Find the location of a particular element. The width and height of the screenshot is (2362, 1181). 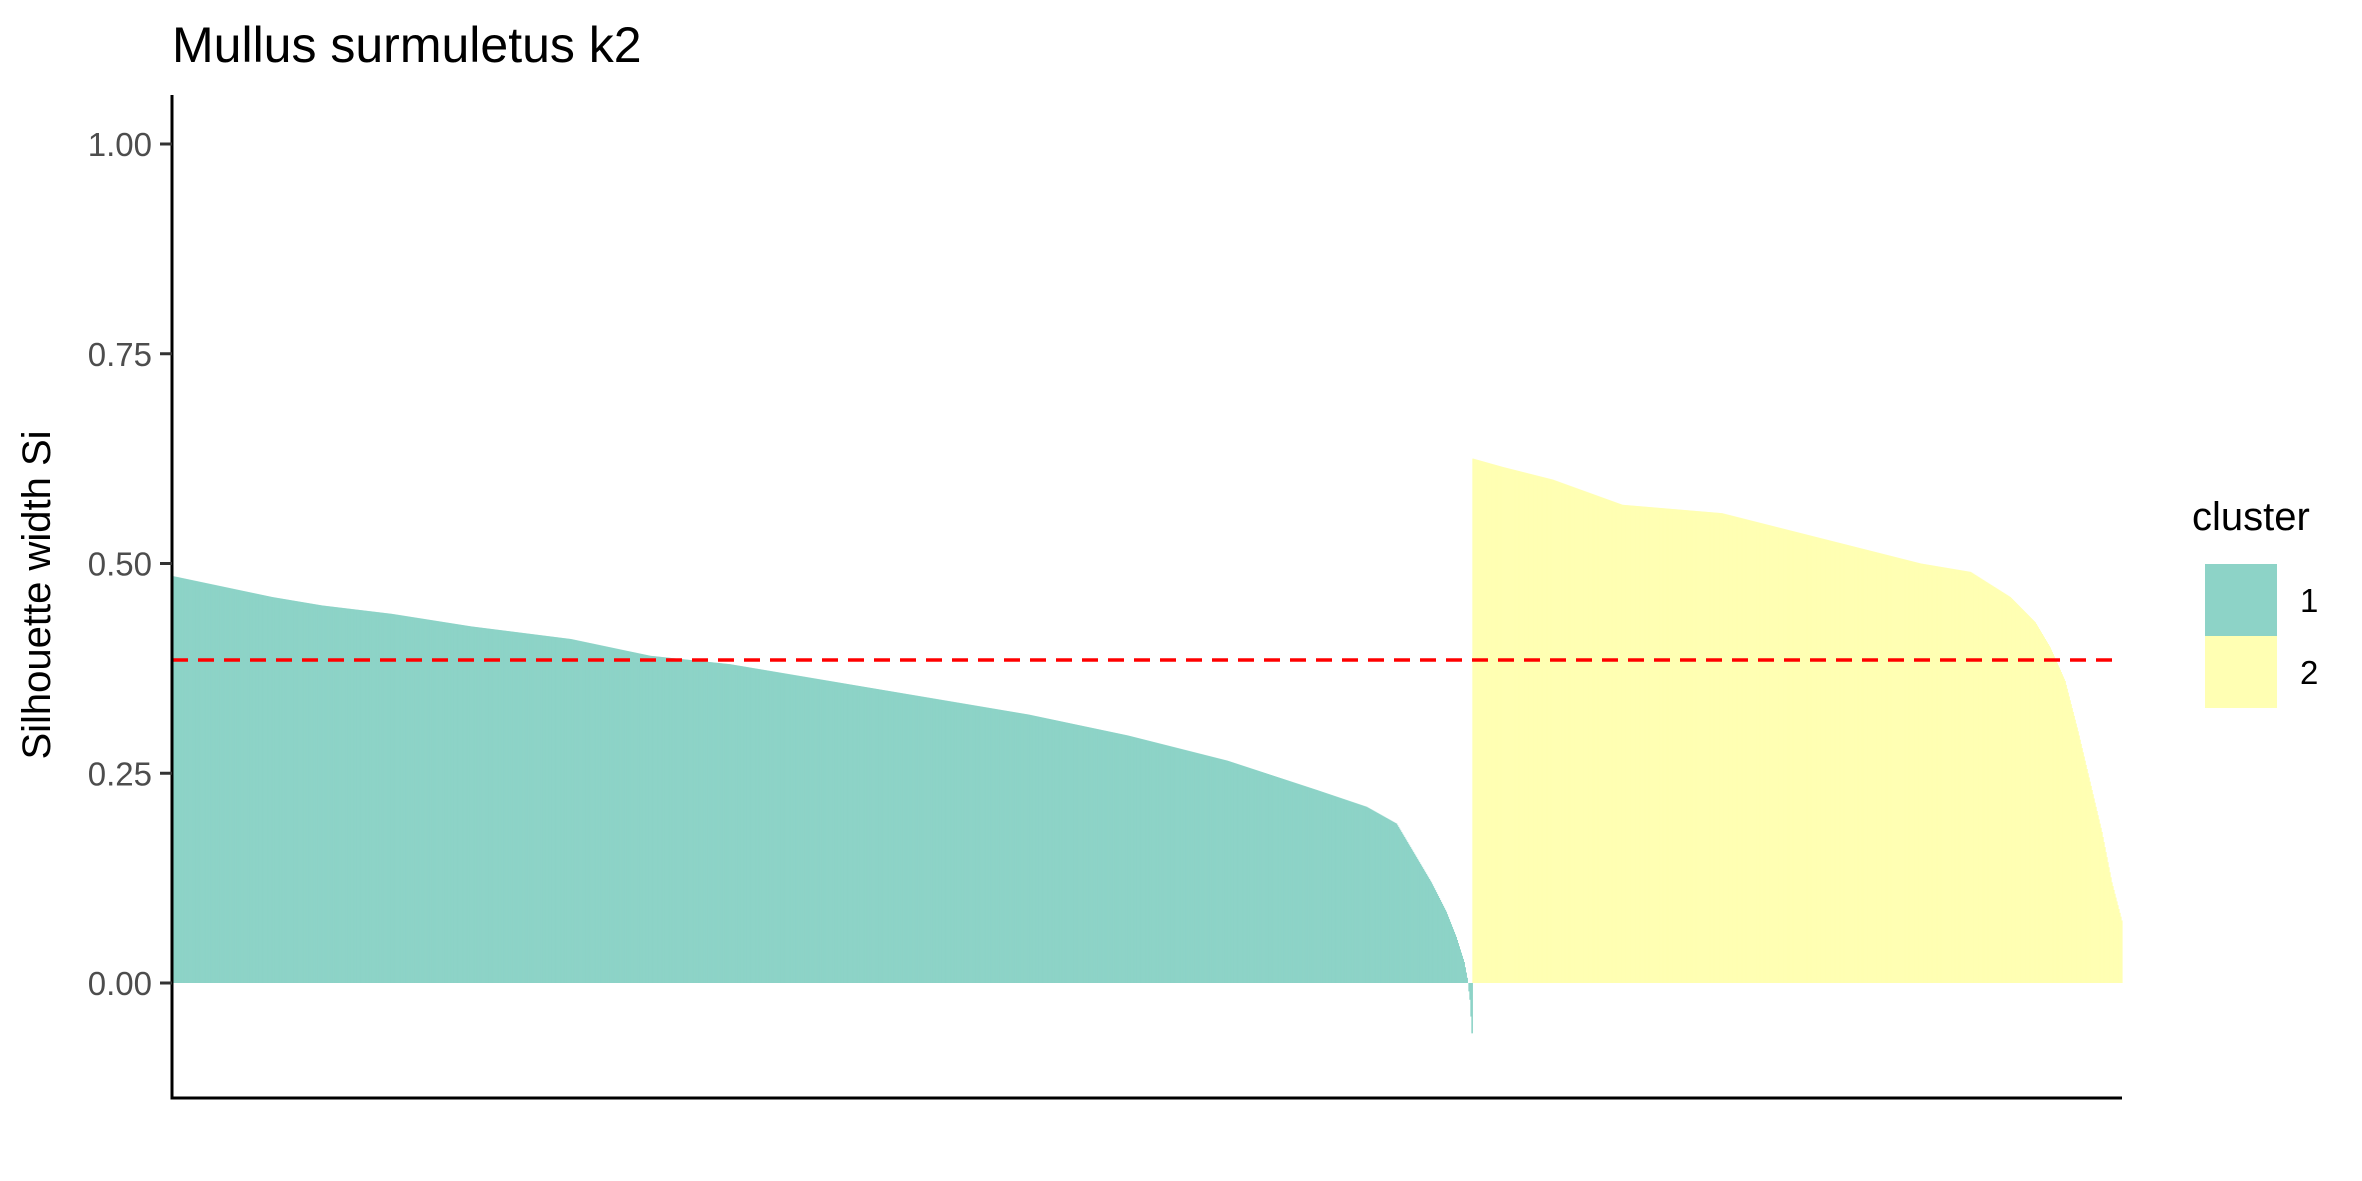

legend-entries: 12 is located at coordinates (2261, 636).